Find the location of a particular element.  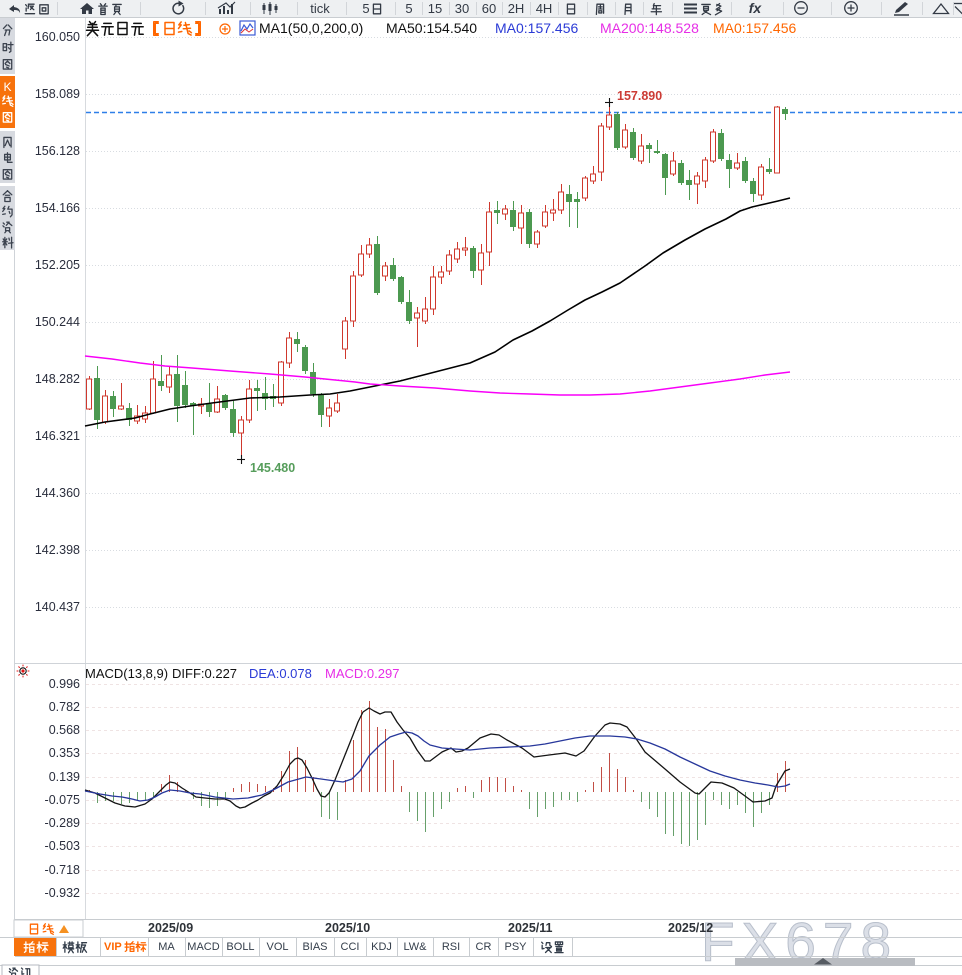

svg-text: 158.089 is located at coordinates (57, 94).